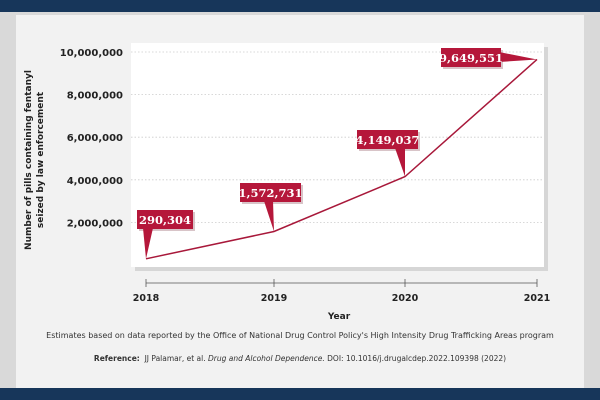  What do you see at coordinates (146, 298) in the screenshot?
I see `x-tick-label: 2018` at bounding box center [146, 298].